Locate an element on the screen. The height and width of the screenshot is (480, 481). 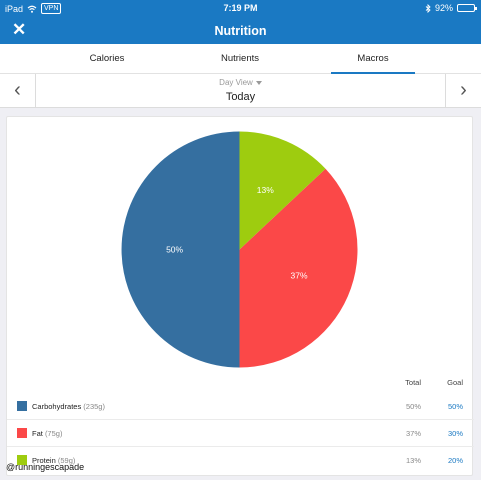
battery-icon is located at coordinates (467, 8).